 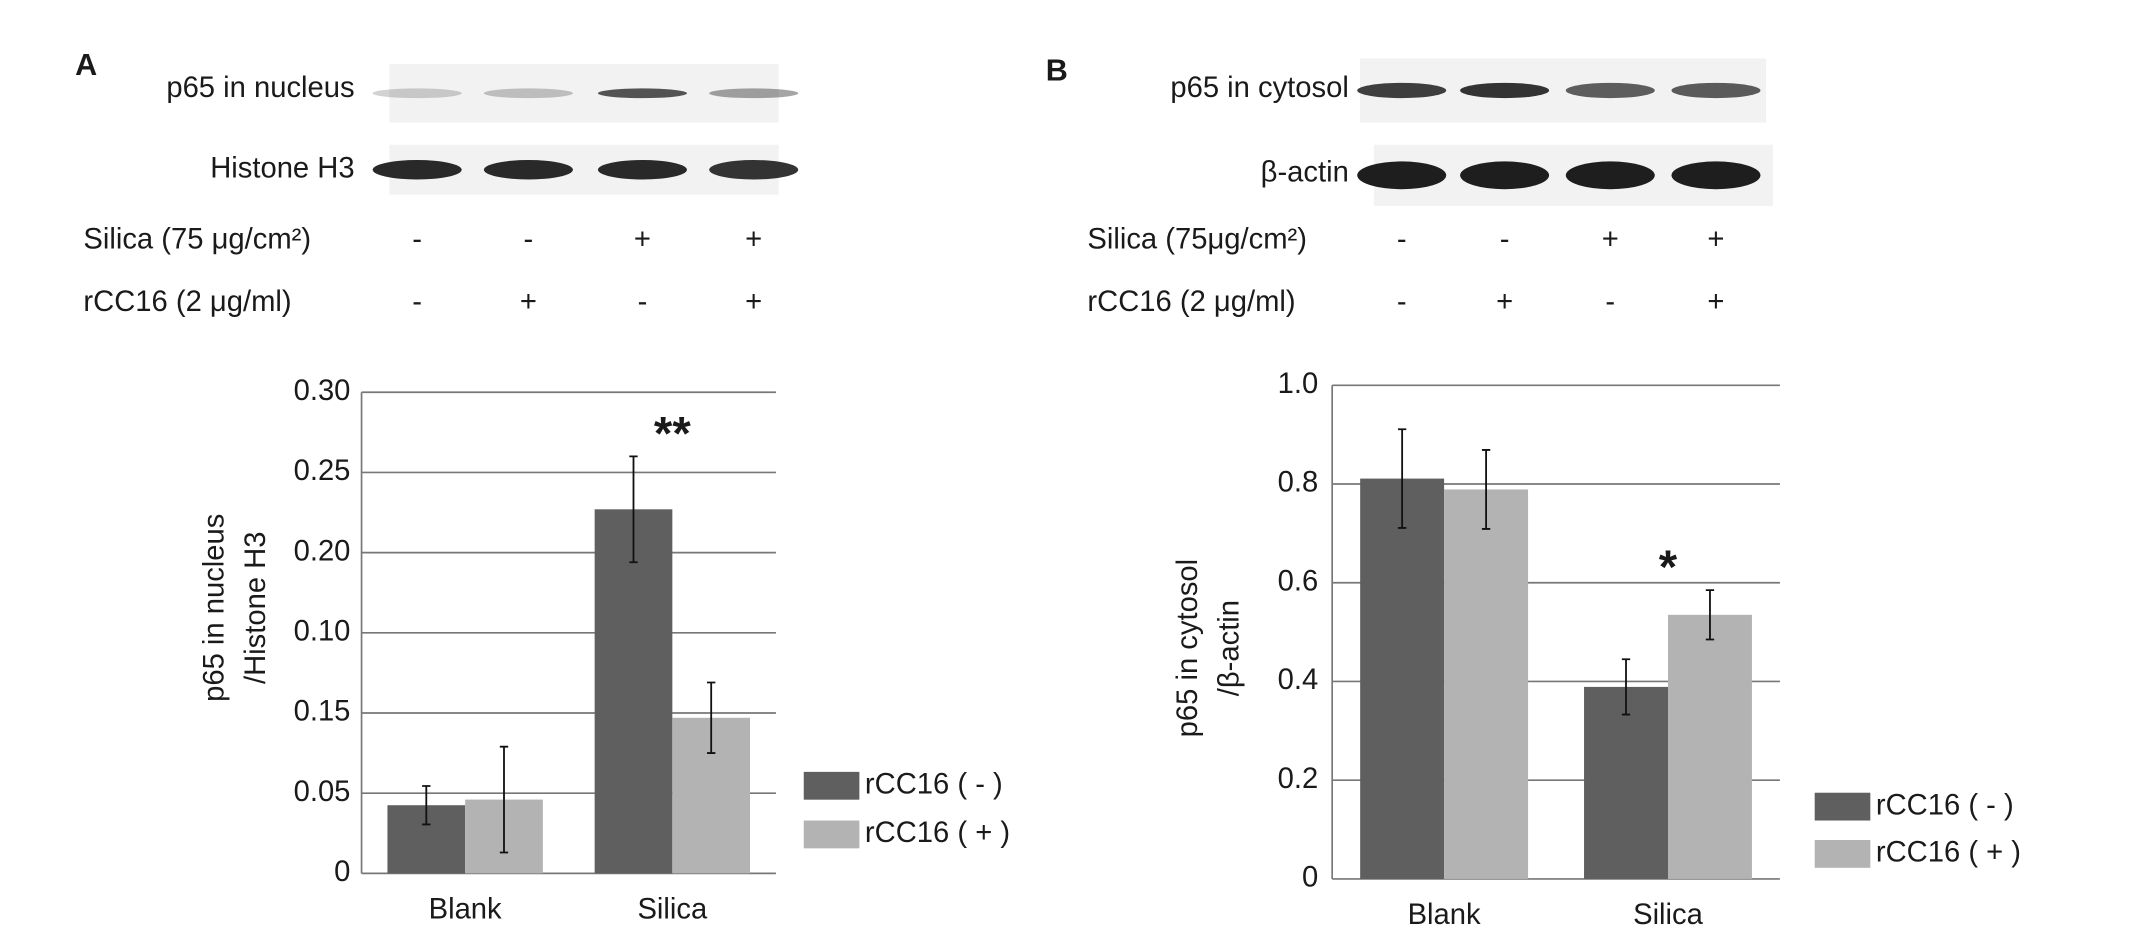 What do you see at coordinates (1668, 567) in the screenshot?
I see `significance-mark: *` at bounding box center [1668, 567].